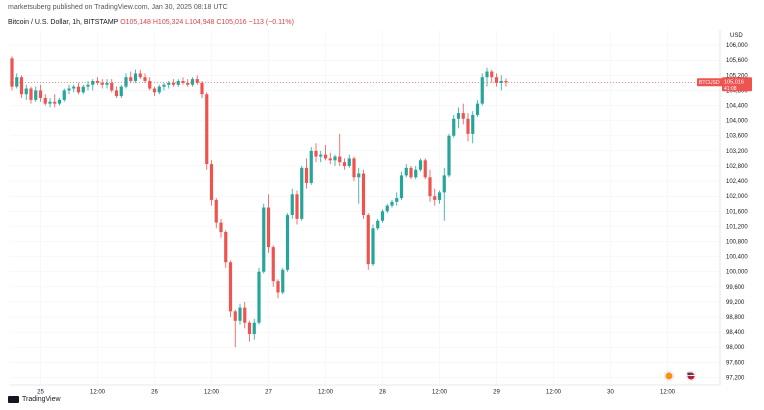 This screenshot has width=764, height=410. What do you see at coordinates (737, 258) in the screenshot?
I see `y-tick-label: 100,400` at bounding box center [737, 258].